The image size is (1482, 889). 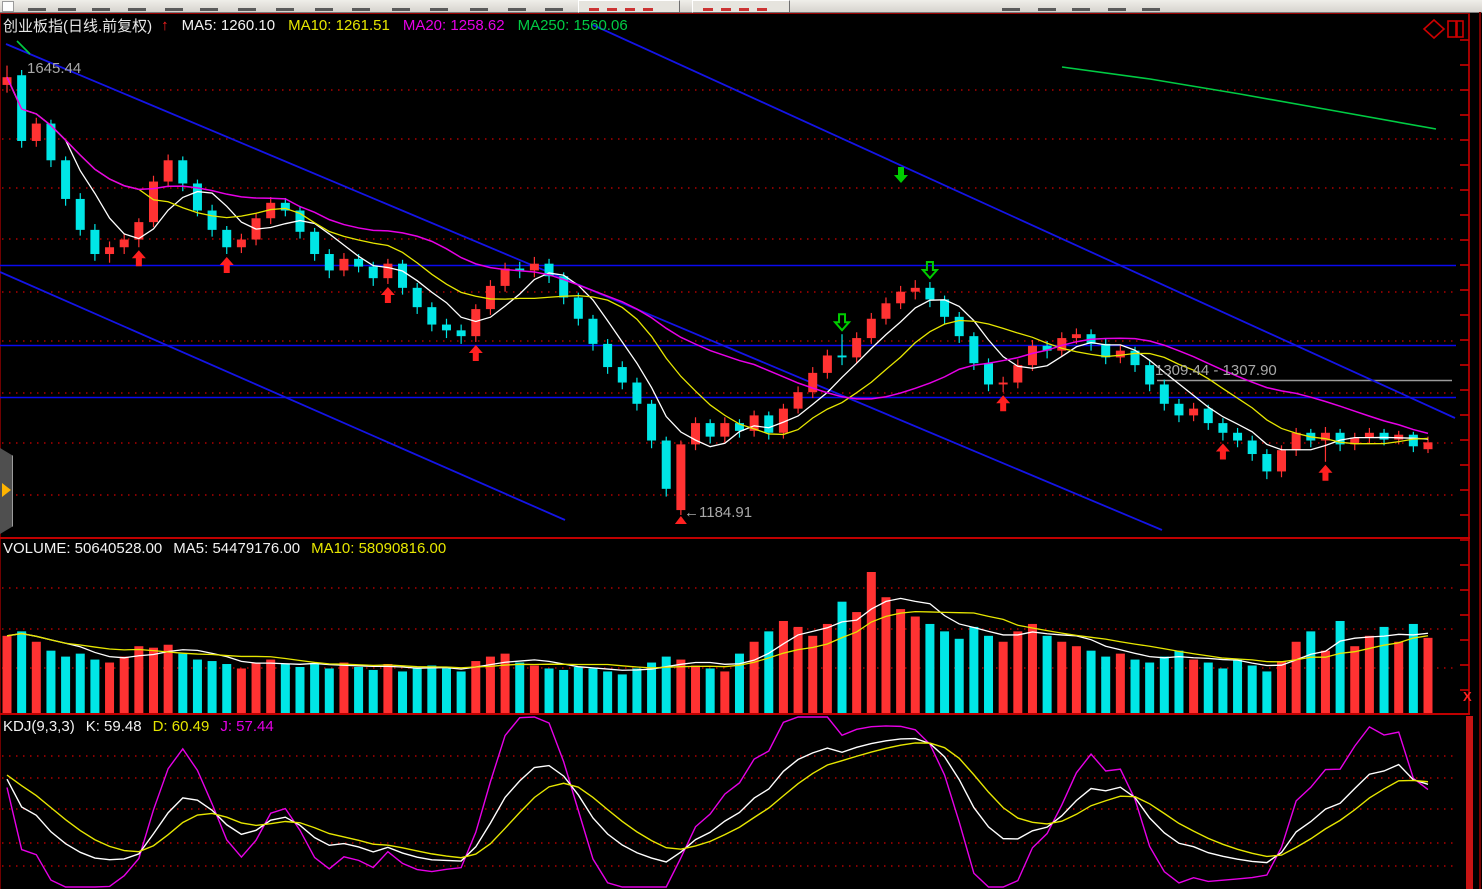 I want to click on toolbar-button-2-glyph, so click(x=708, y=9).